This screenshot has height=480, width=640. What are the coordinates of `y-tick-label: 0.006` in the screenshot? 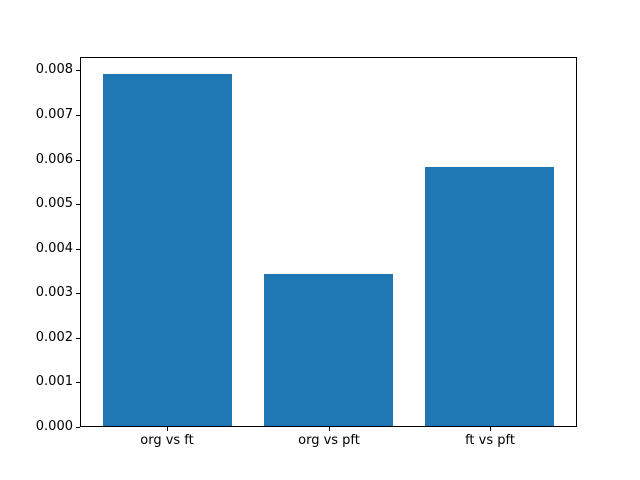 It's located at (54, 159).